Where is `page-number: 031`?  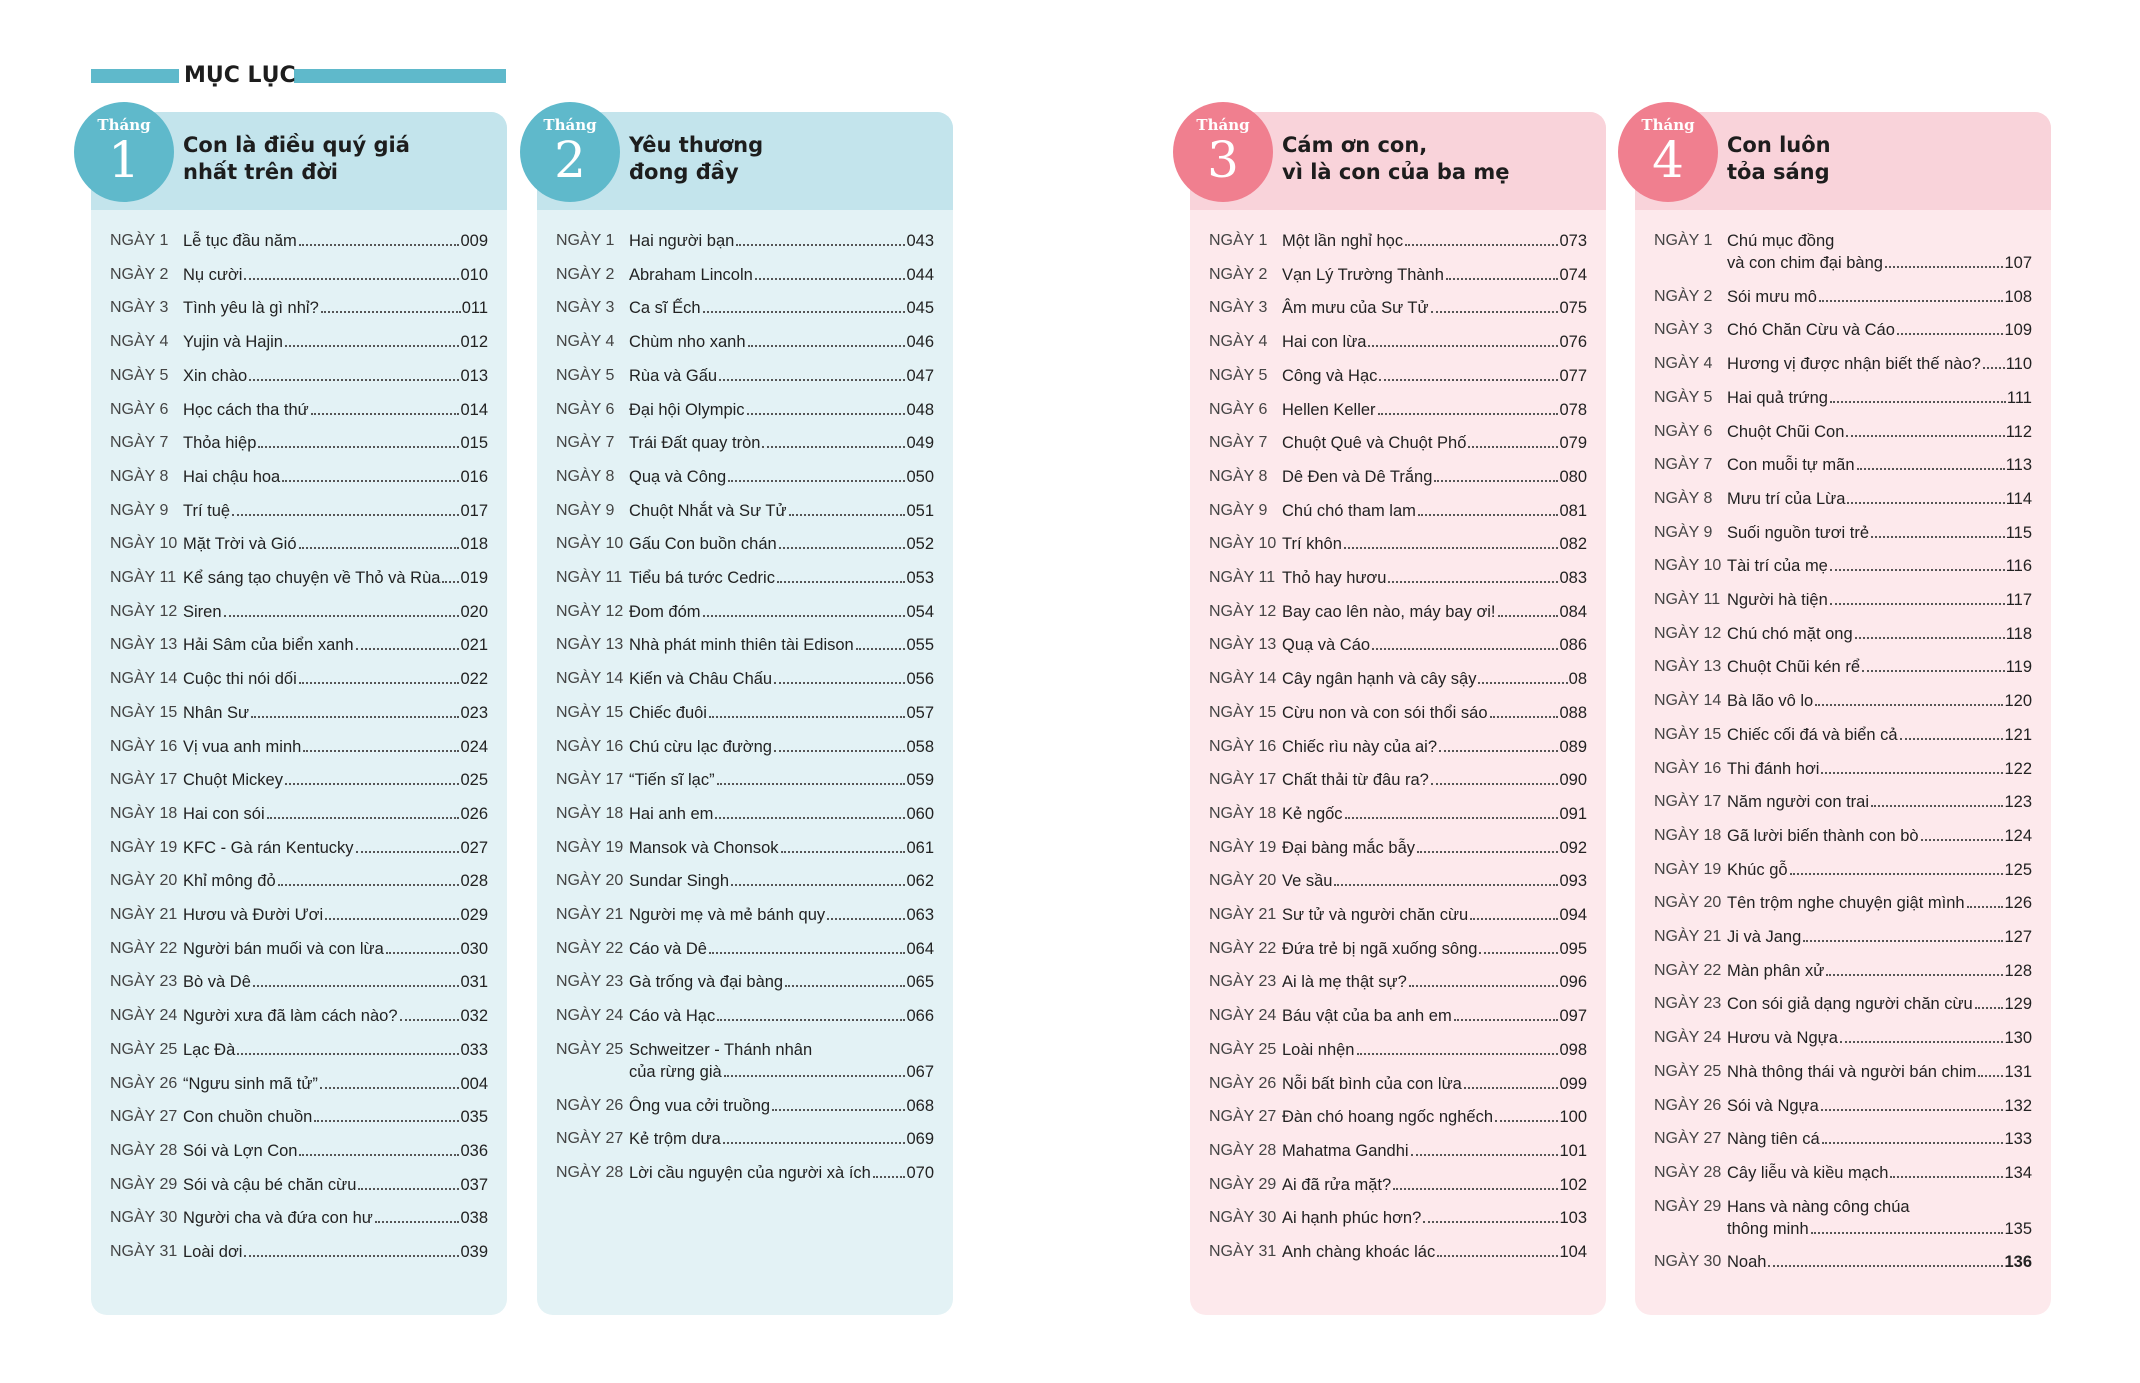
page-number: 031 is located at coordinates (474, 982).